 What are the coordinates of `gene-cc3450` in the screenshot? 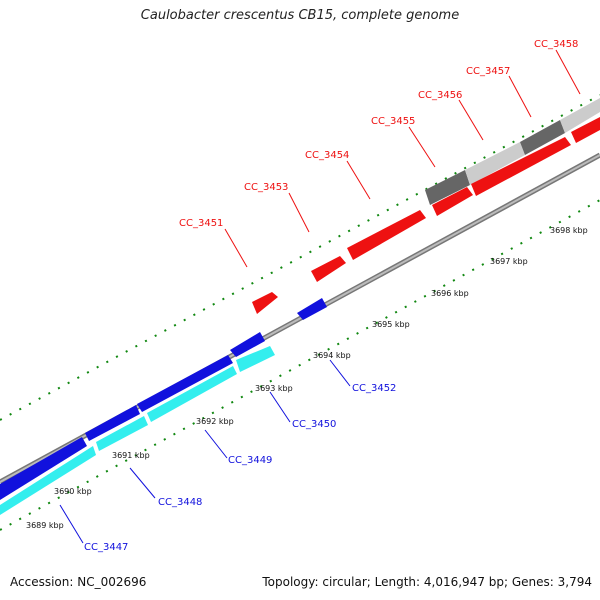 It's located at (247, 344).